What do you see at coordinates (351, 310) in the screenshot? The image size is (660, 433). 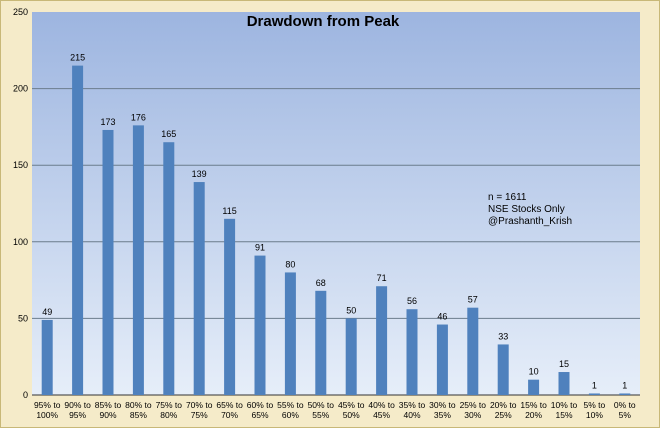 I see `data-label: 50` at bounding box center [351, 310].